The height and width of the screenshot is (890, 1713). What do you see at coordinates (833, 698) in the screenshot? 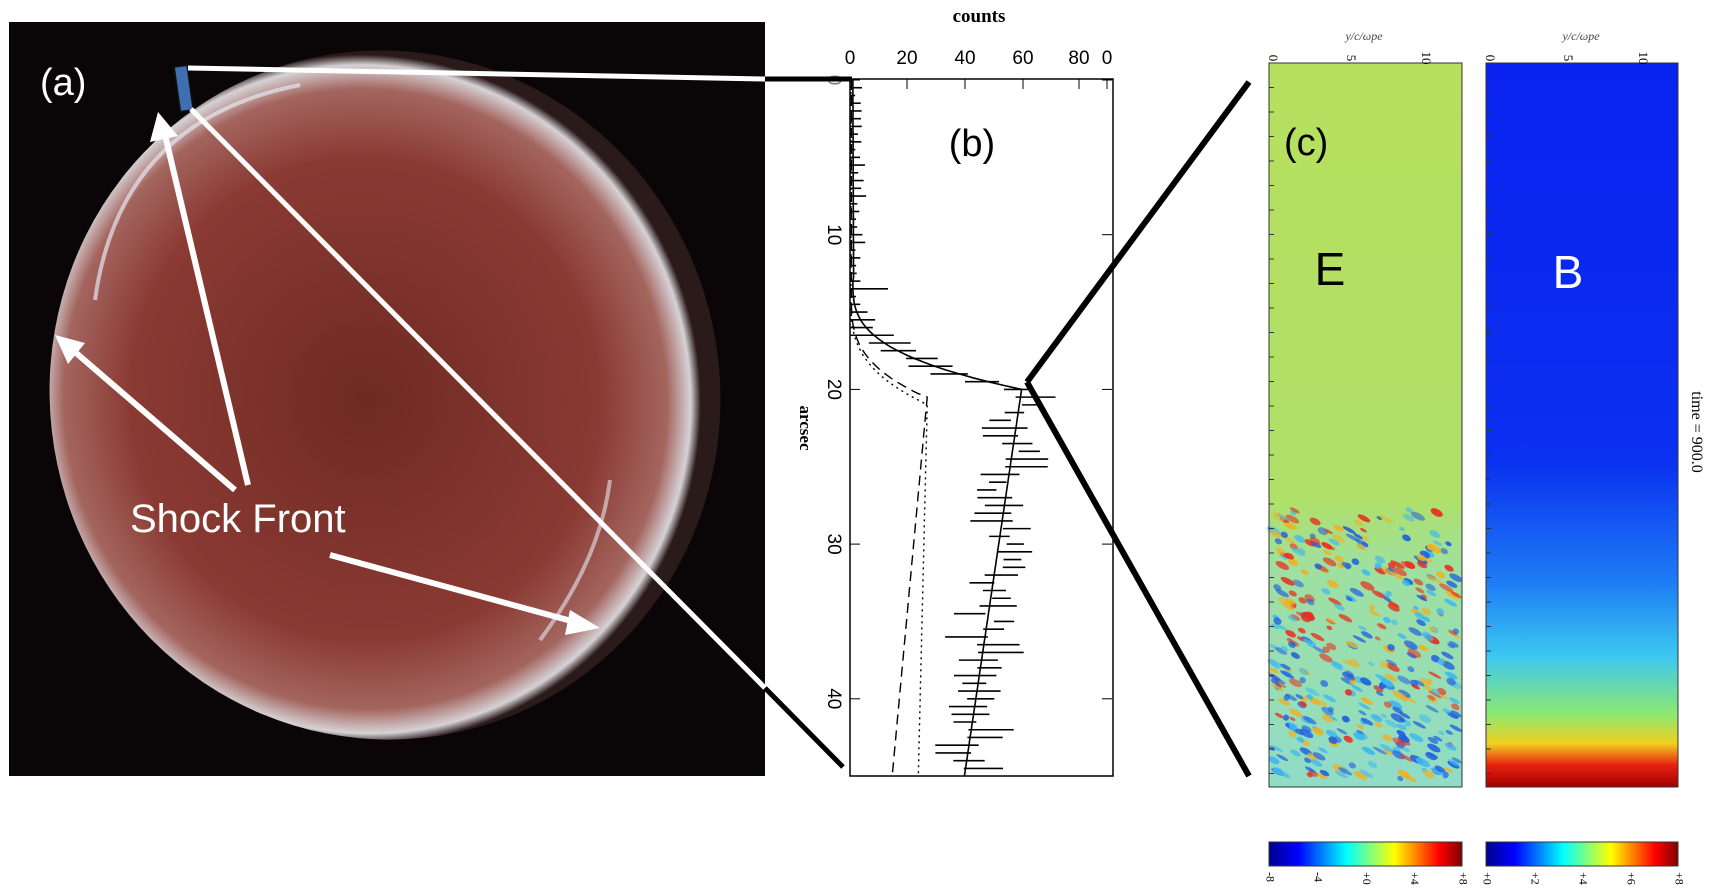
I see `y-tick-label: 40` at bounding box center [833, 698].